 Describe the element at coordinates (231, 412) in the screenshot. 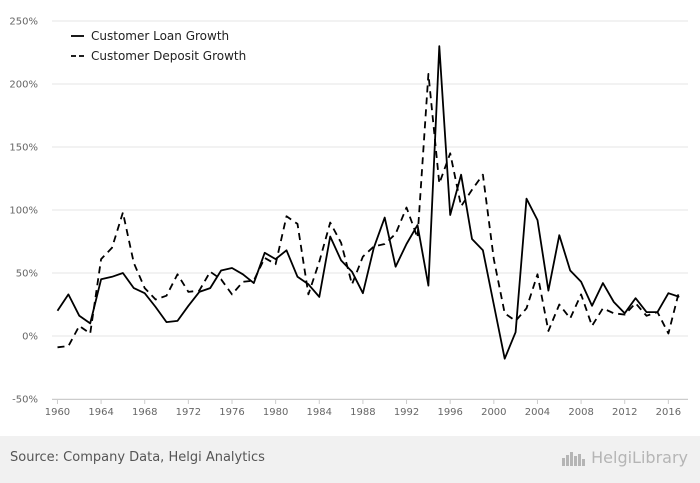

I see `x-tick-label: 1976` at that location.